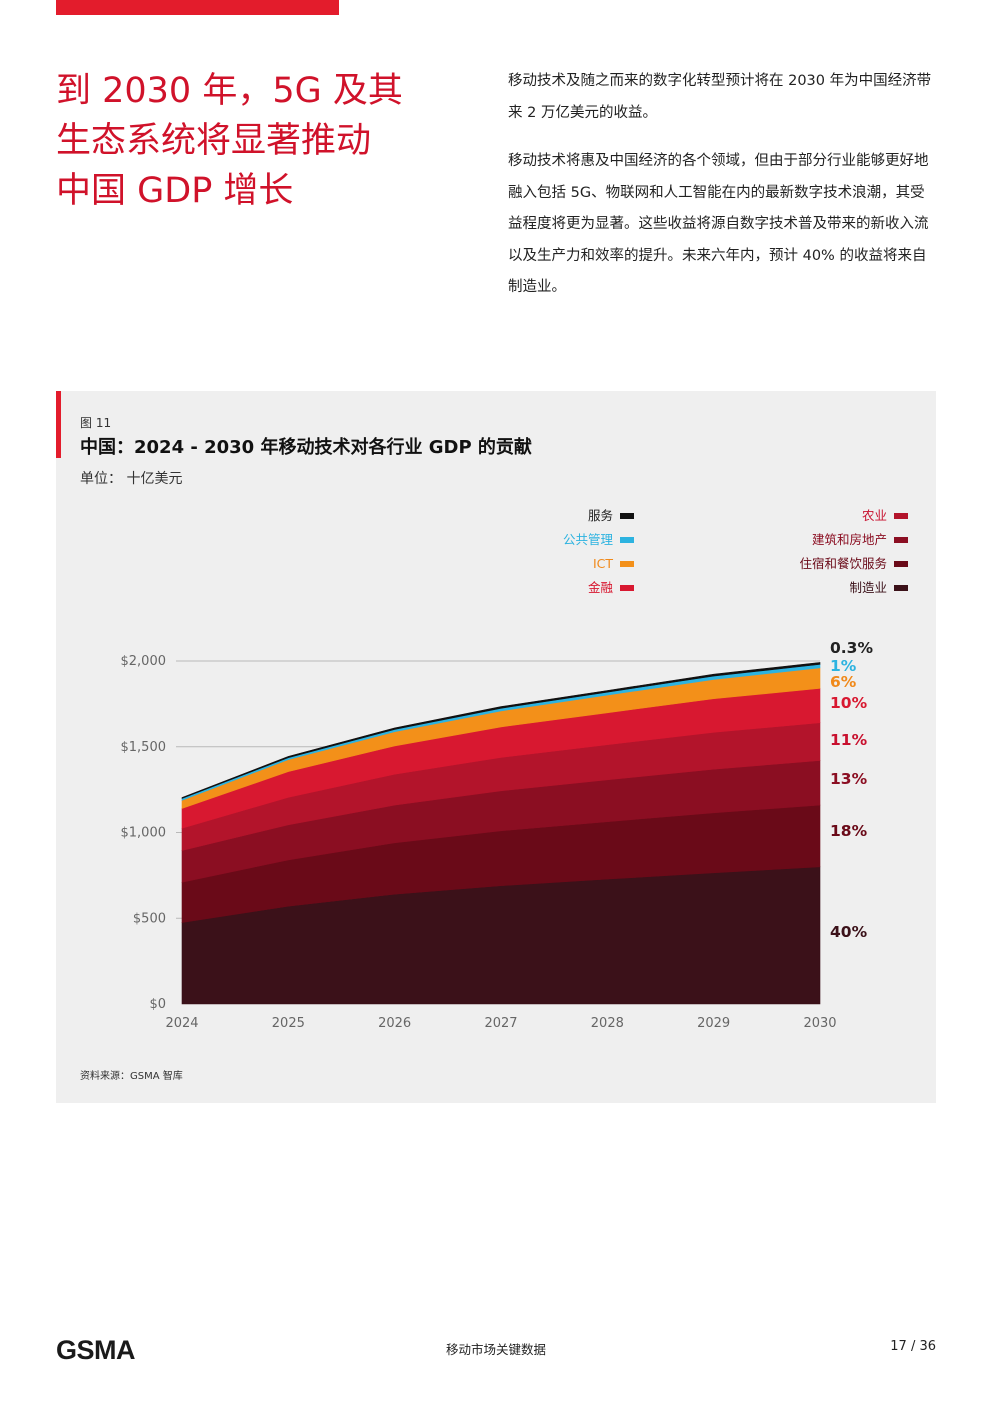 The image size is (992, 1403). I want to click on y-tick-label-4: $2,000, so click(144, 661).